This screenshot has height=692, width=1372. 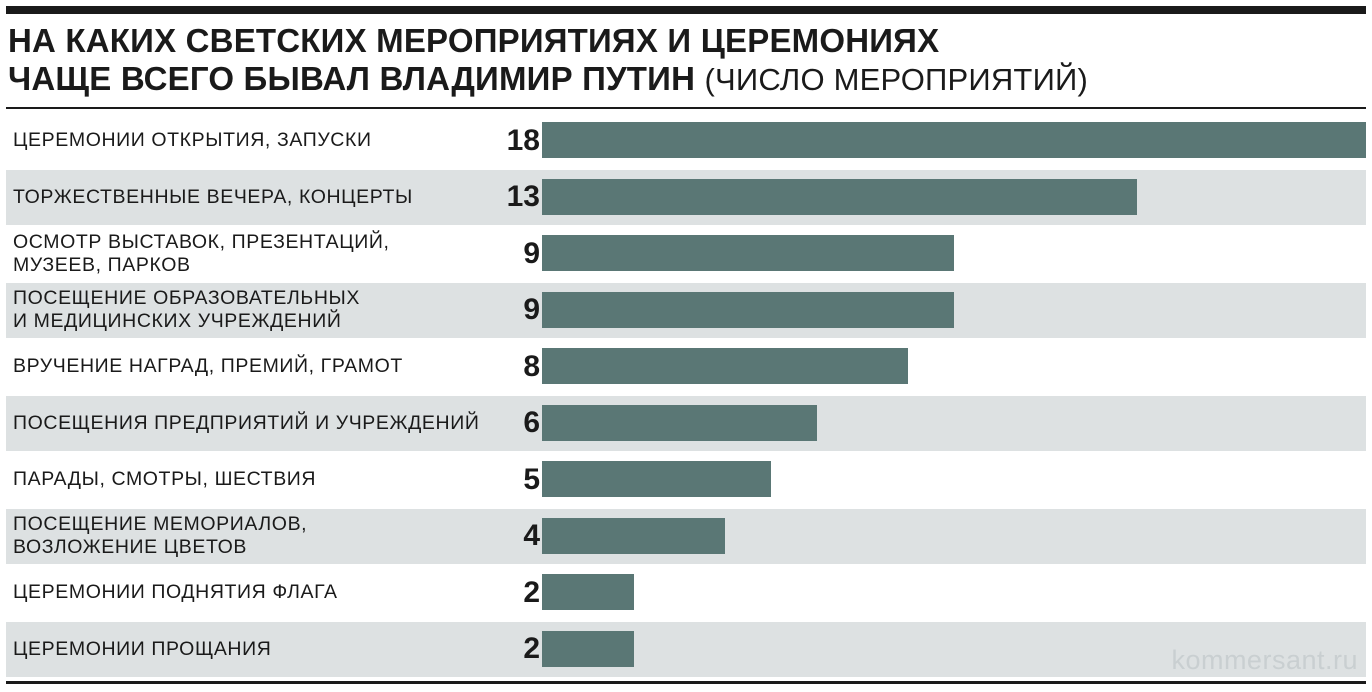 What do you see at coordinates (523, 140) in the screenshot?
I see `data-label: 18` at bounding box center [523, 140].